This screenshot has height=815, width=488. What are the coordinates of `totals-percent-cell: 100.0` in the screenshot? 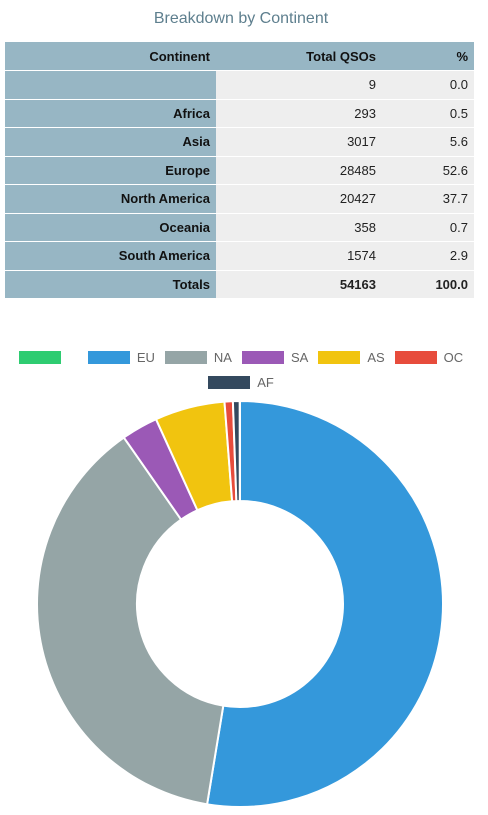 It's located at (429, 284).